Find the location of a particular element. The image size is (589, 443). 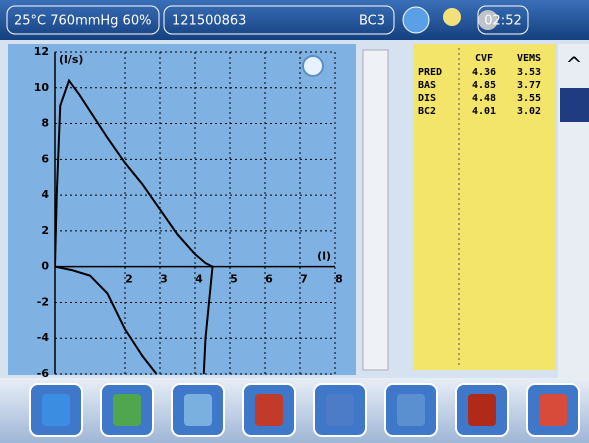

row-label: BC2 is located at coordinates (427, 111).